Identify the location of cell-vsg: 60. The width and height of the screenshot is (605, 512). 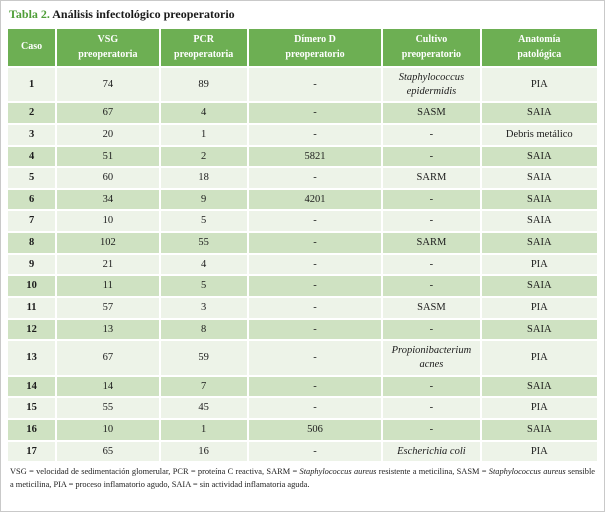
(108, 178).